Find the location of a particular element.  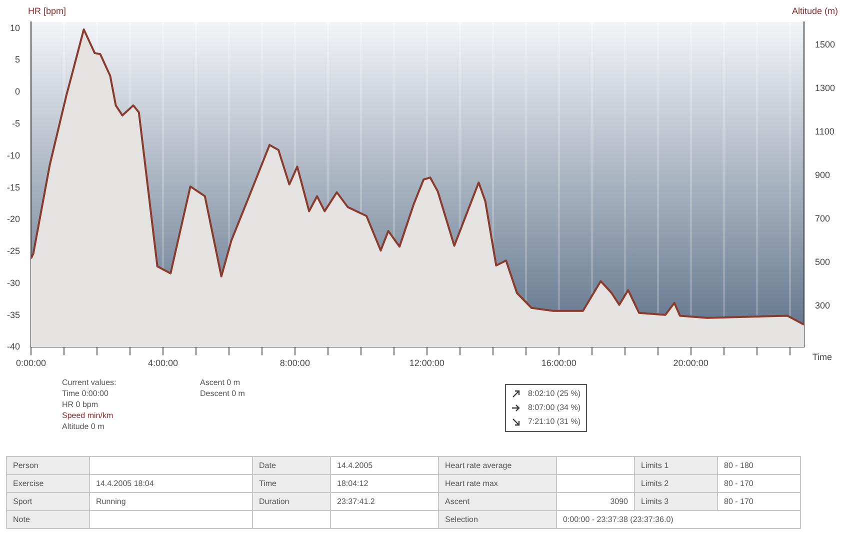

y2-tick-label: 1100 is located at coordinates (824, 131).